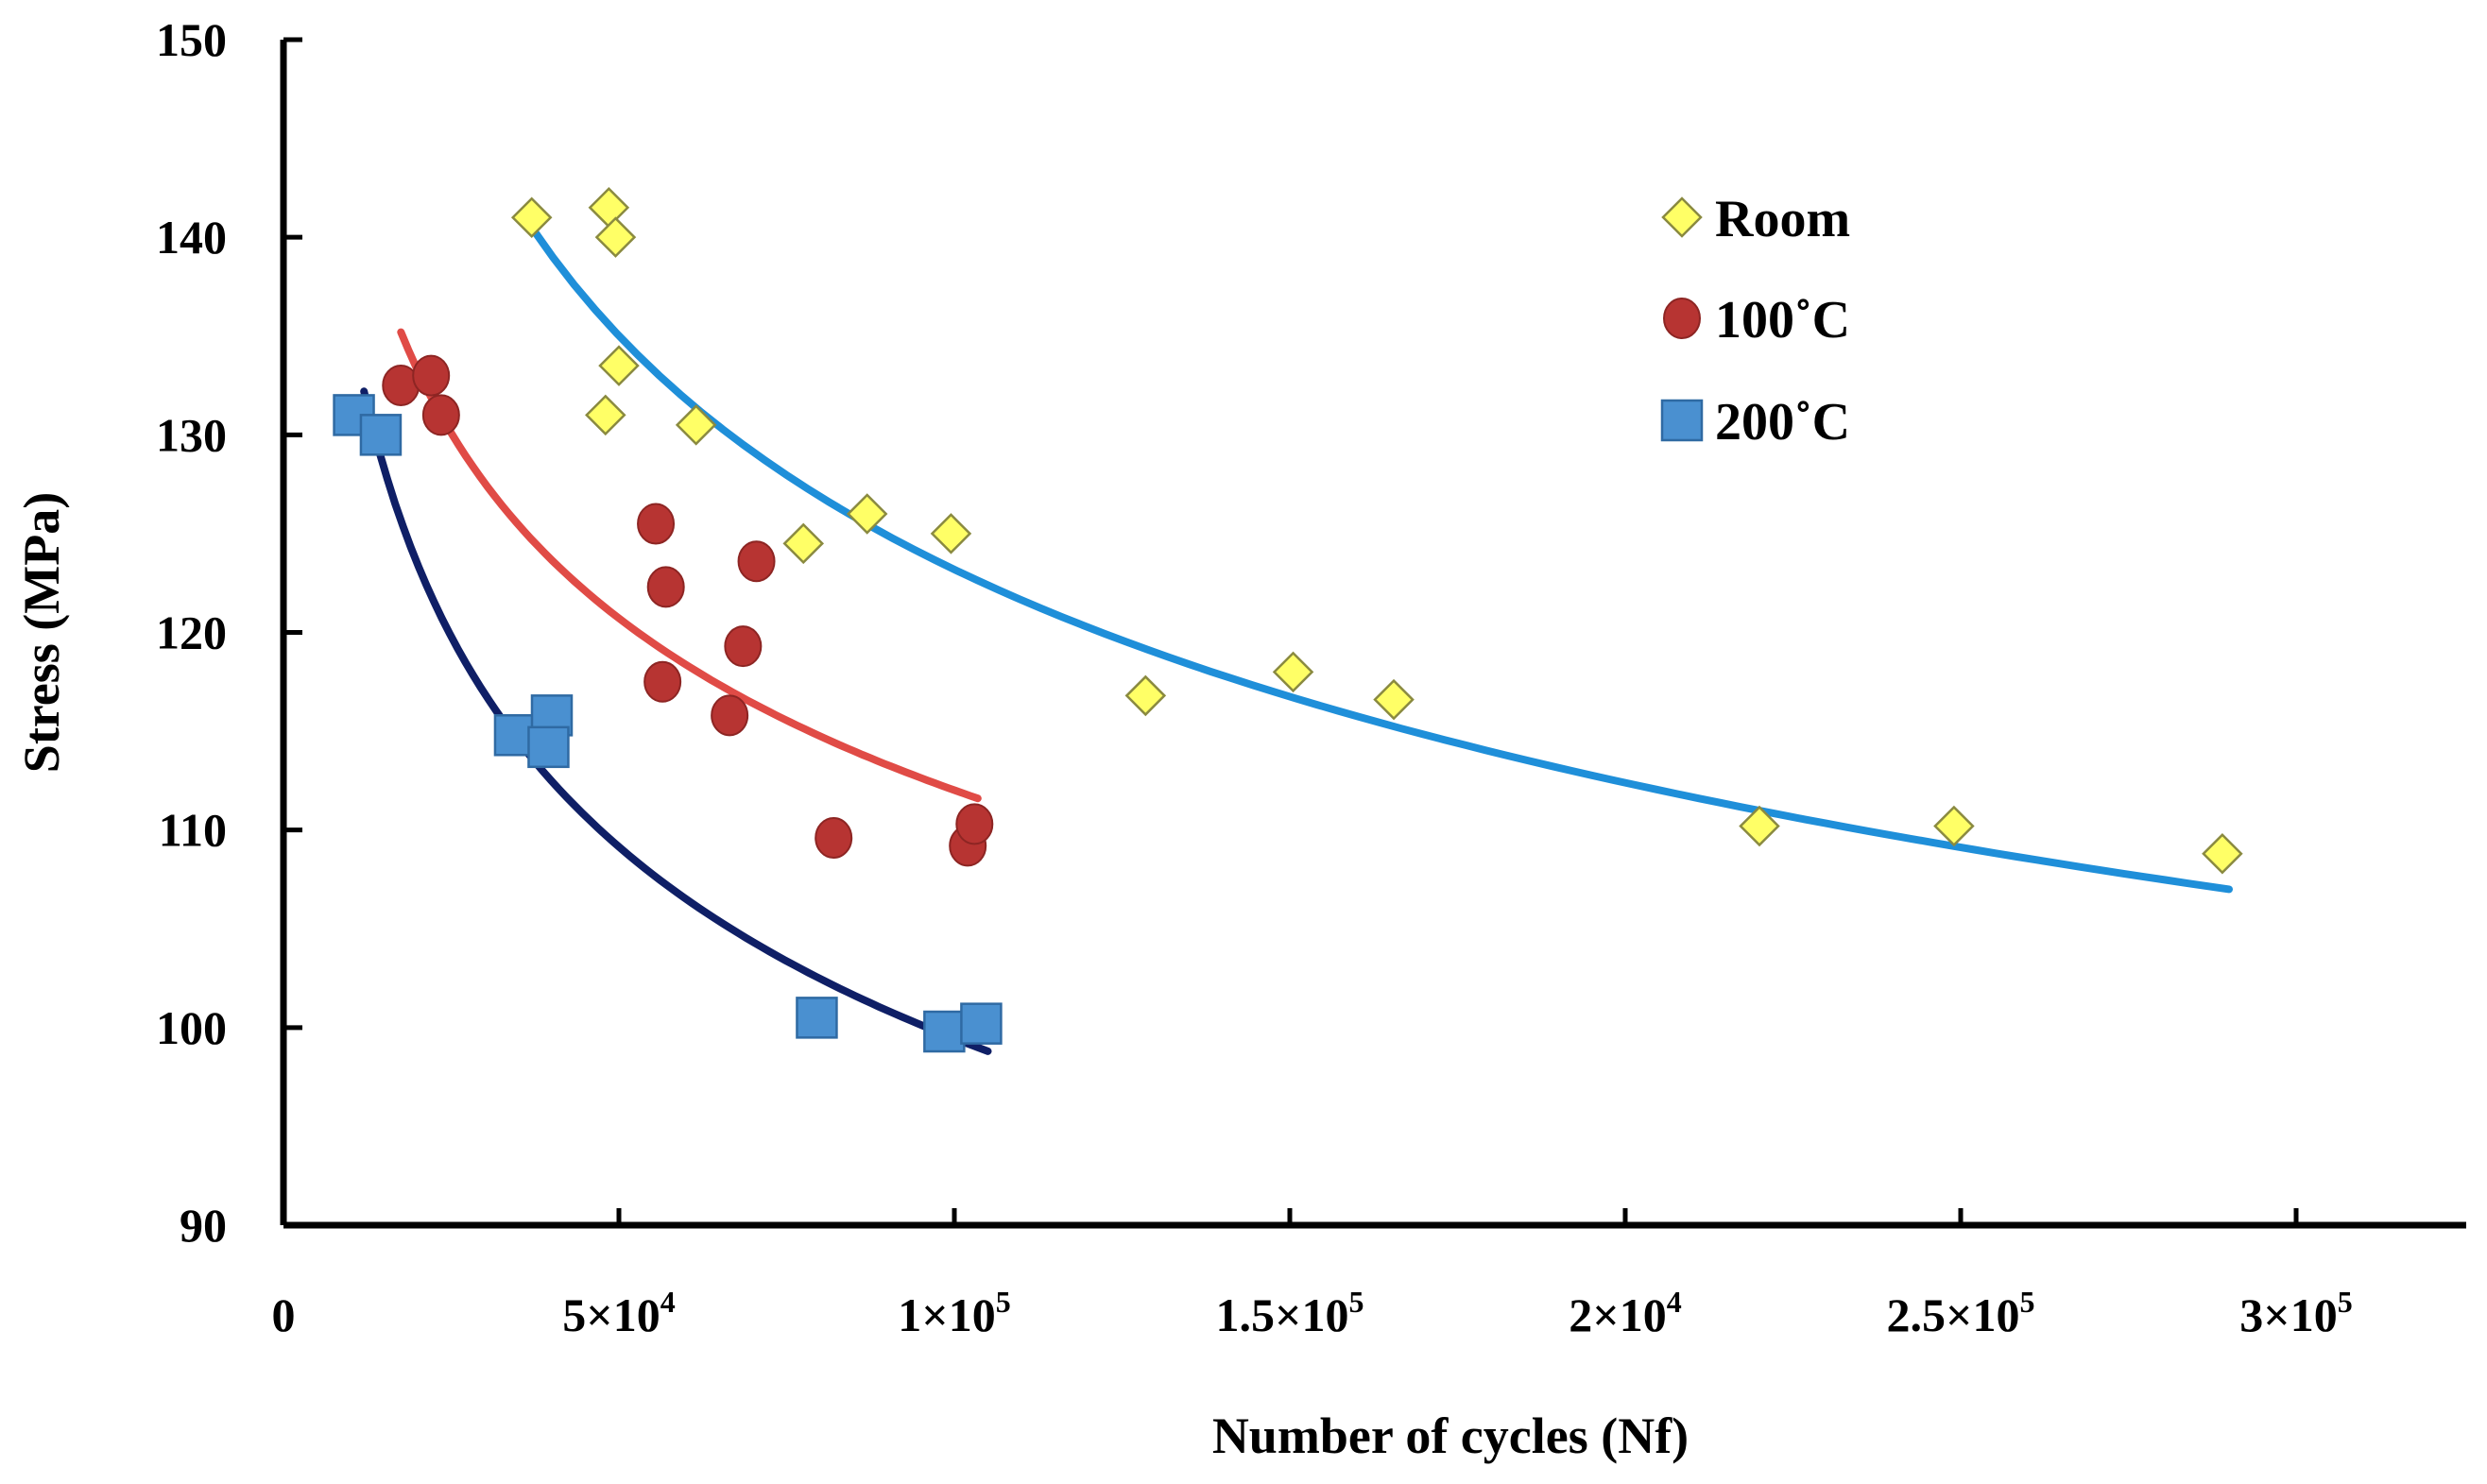 This screenshot has width=2487, height=1484. I want to click on y-tick-label: 100, so click(191, 1027).